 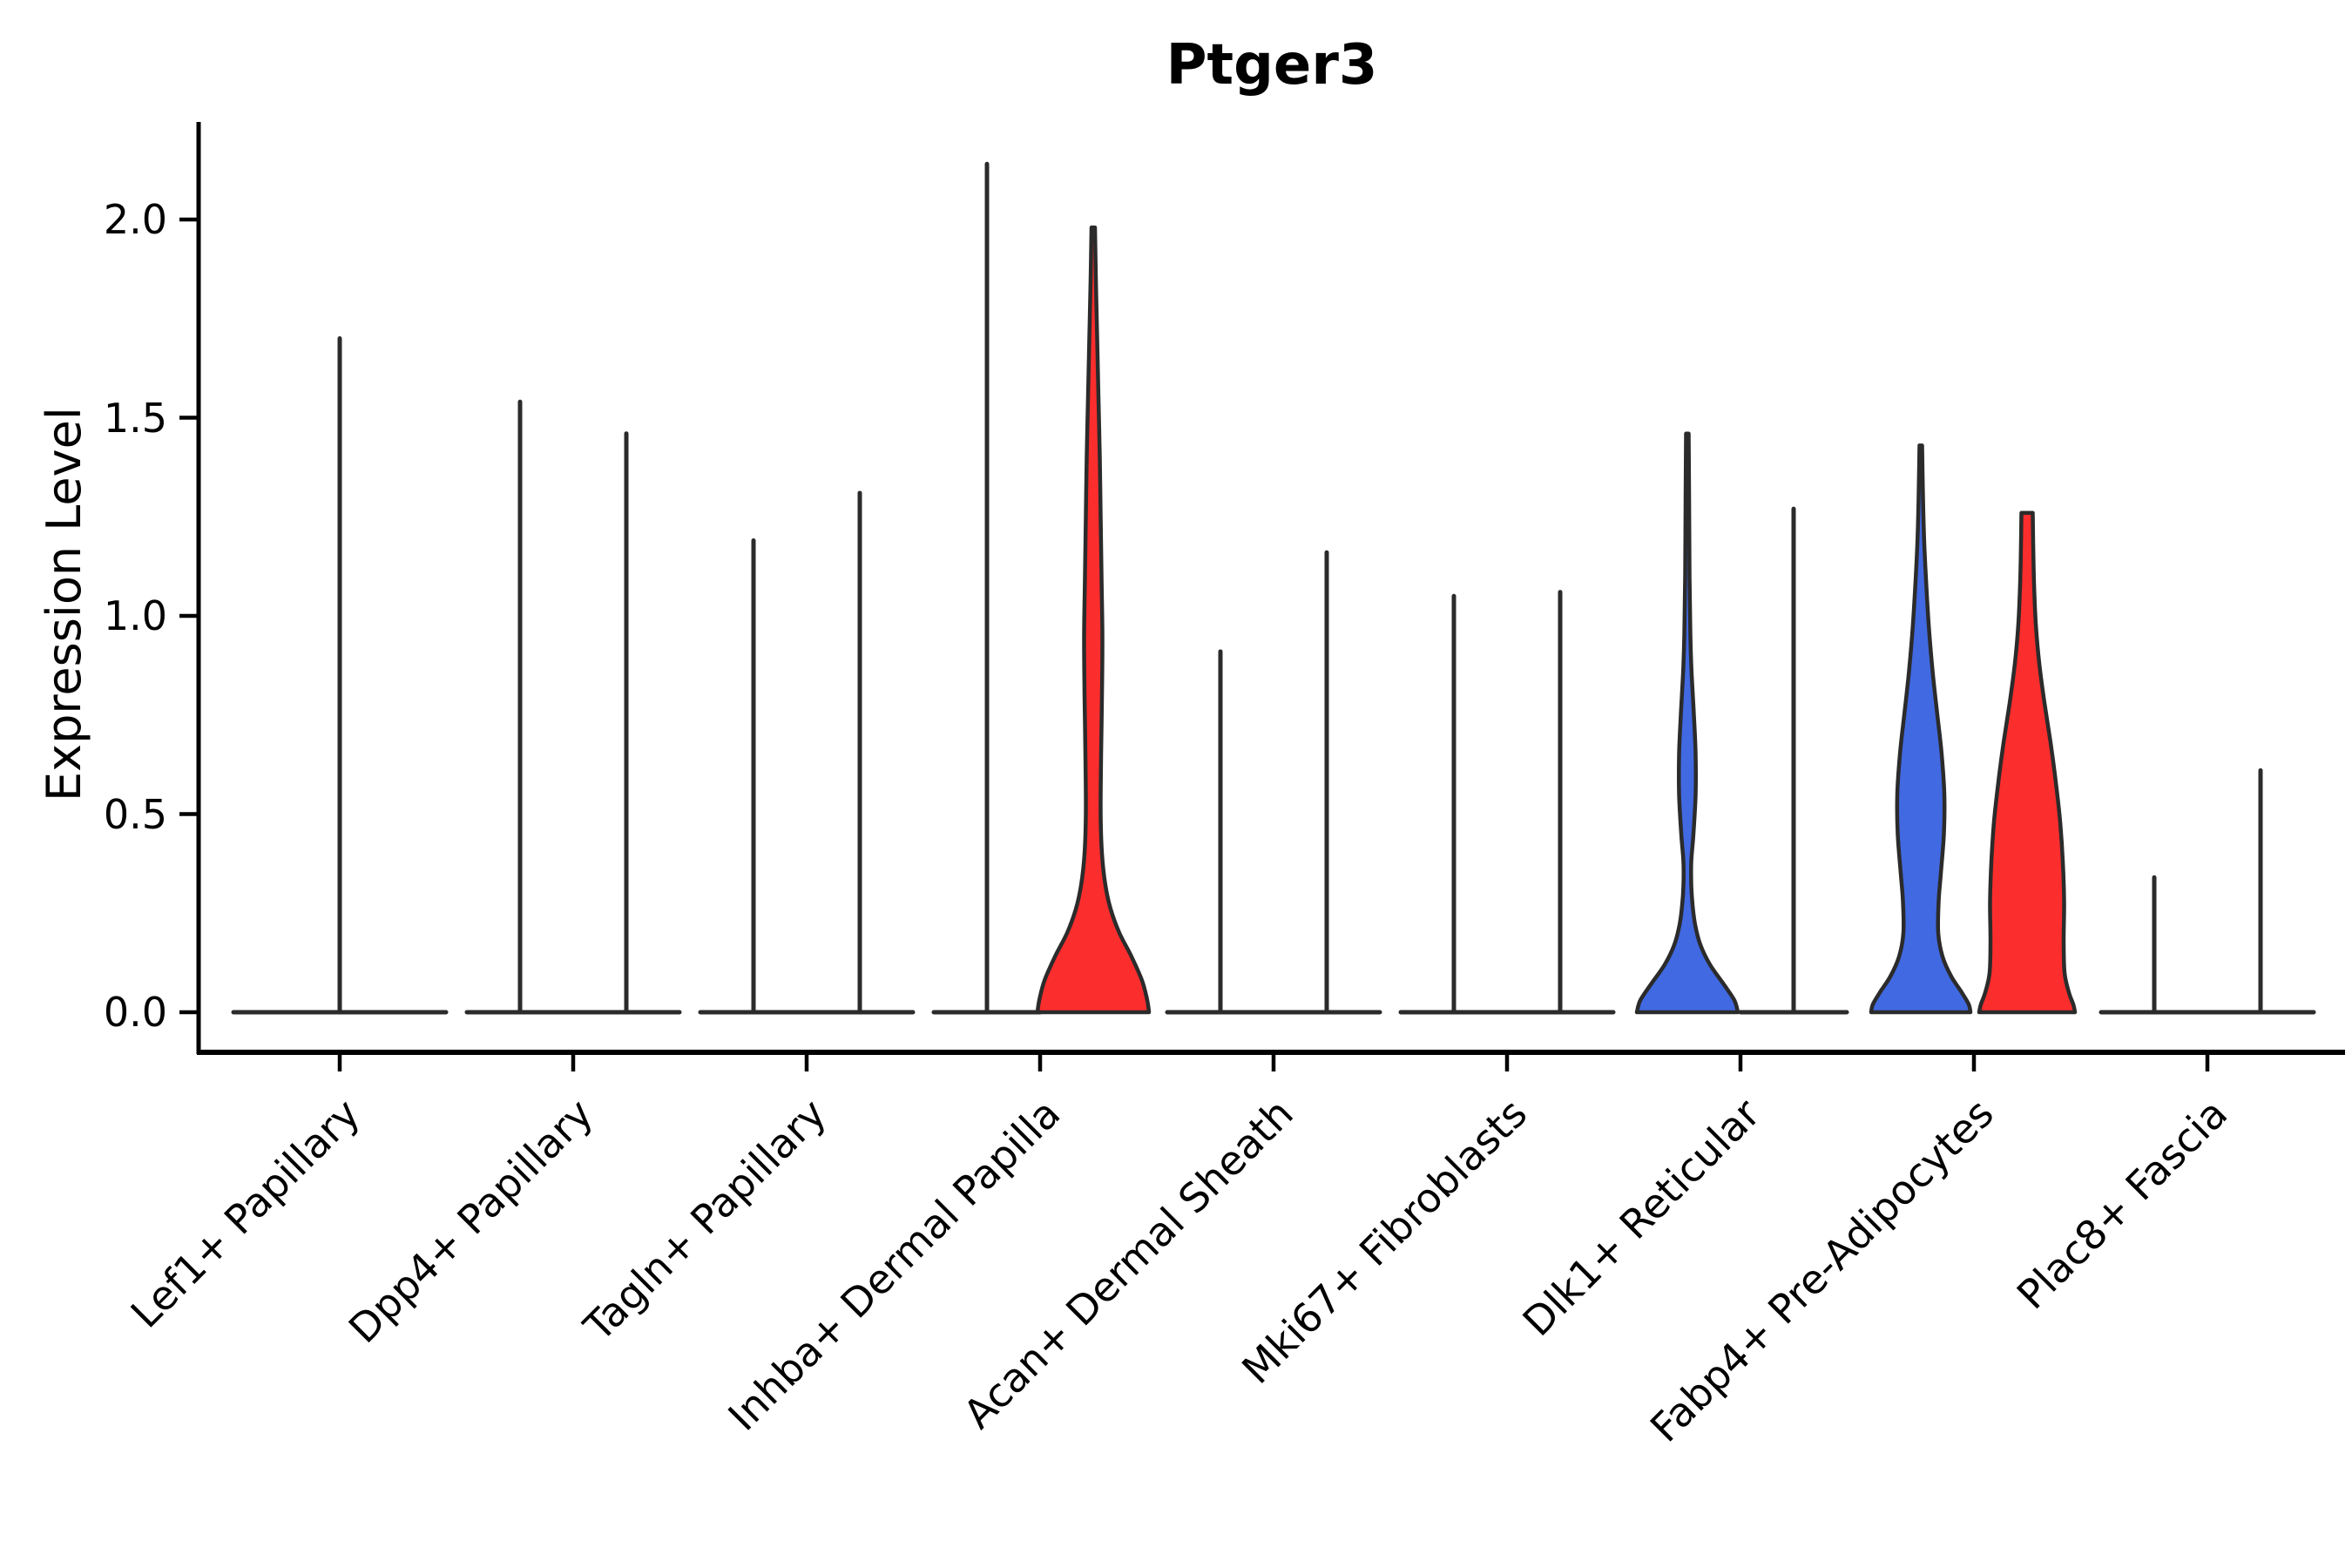 I want to click on y-tick-label: 0.0, so click(x=135, y=1013).